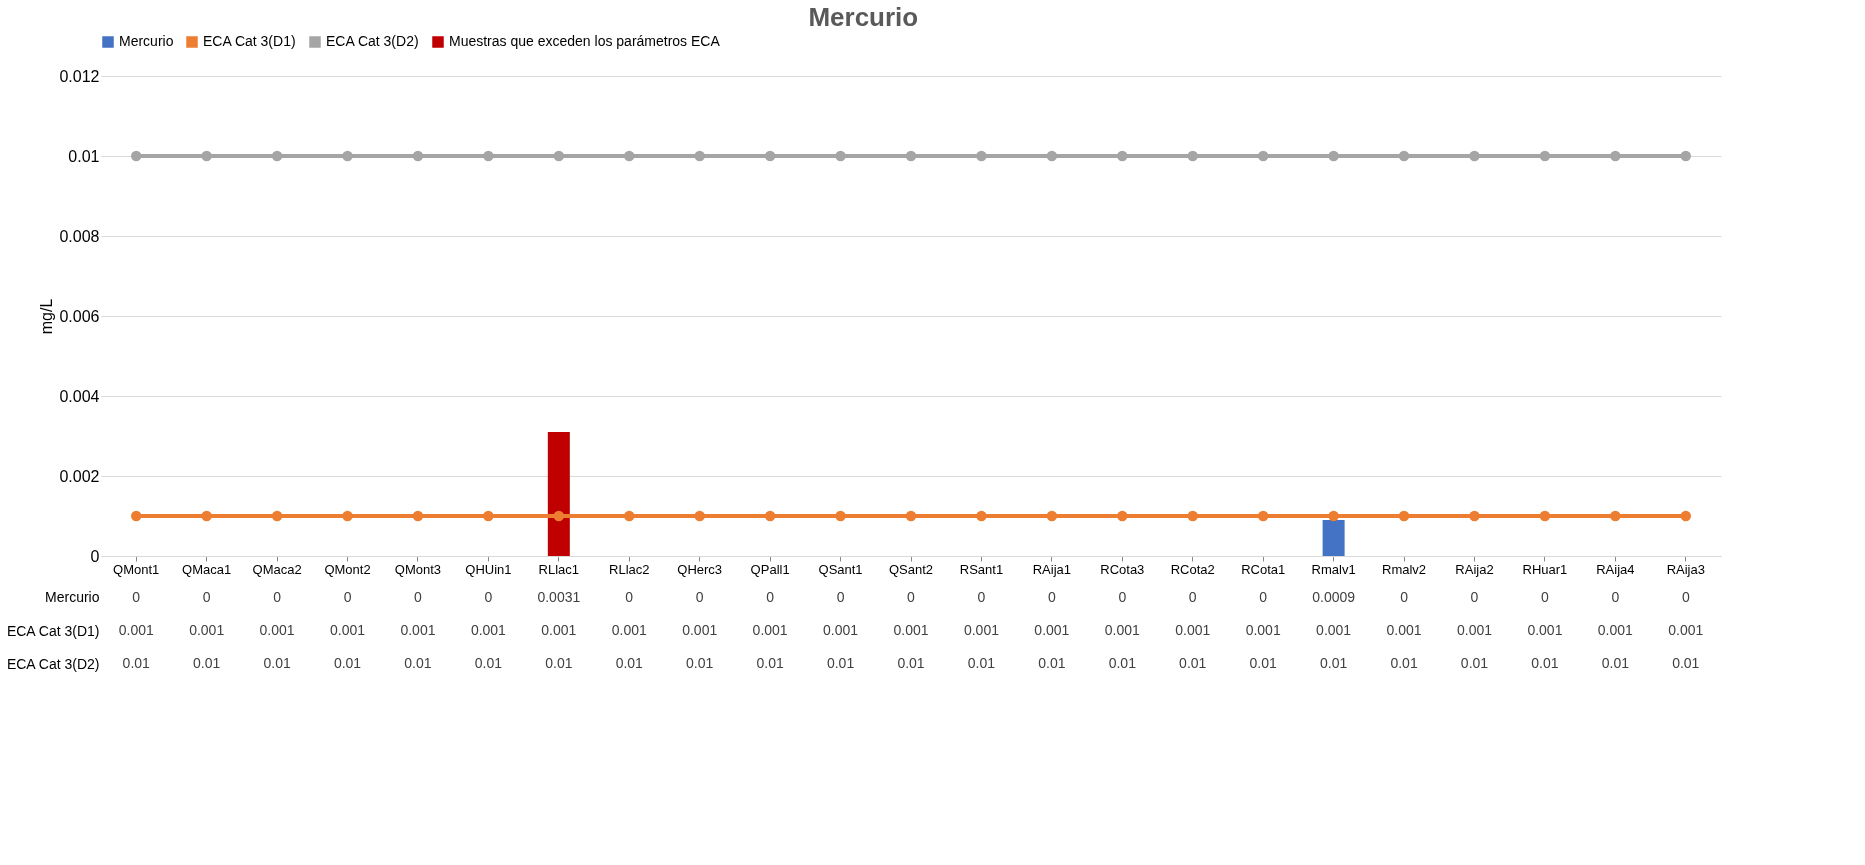  Describe the element at coordinates (1122, 569) in the screenshot. I see `x-tick-label: RCota3` at that location.